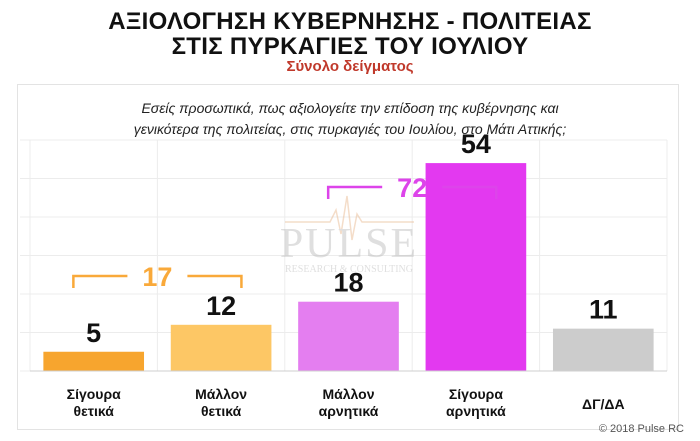 Image resolution: width=700 pixels, height=441 pixels. I want to click on copyright-footer: © 2018 Pulse RC, so click(641, 429).